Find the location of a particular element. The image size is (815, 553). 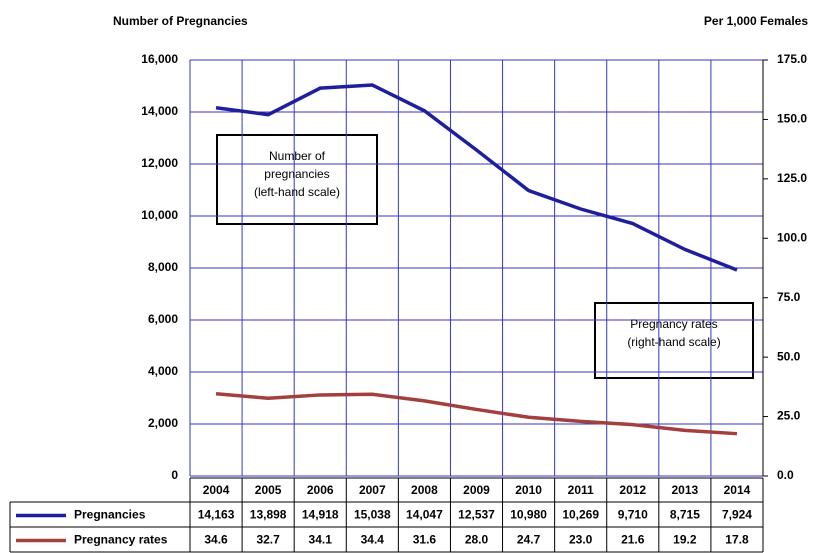

x-tick-label: 2007 is located at coordinates (372, 490).